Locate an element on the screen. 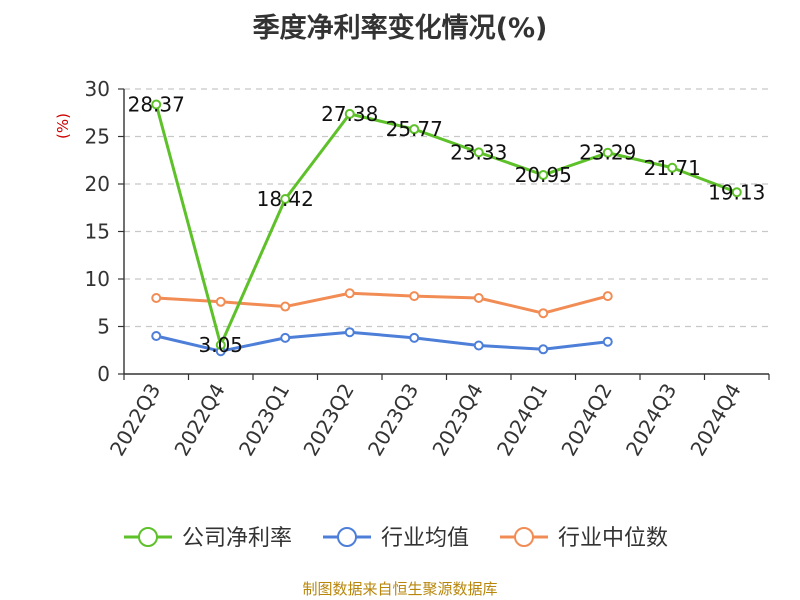 The image size is (800, 600). x-tick-label: 2023Q4 is located at coordinates (457, 419).